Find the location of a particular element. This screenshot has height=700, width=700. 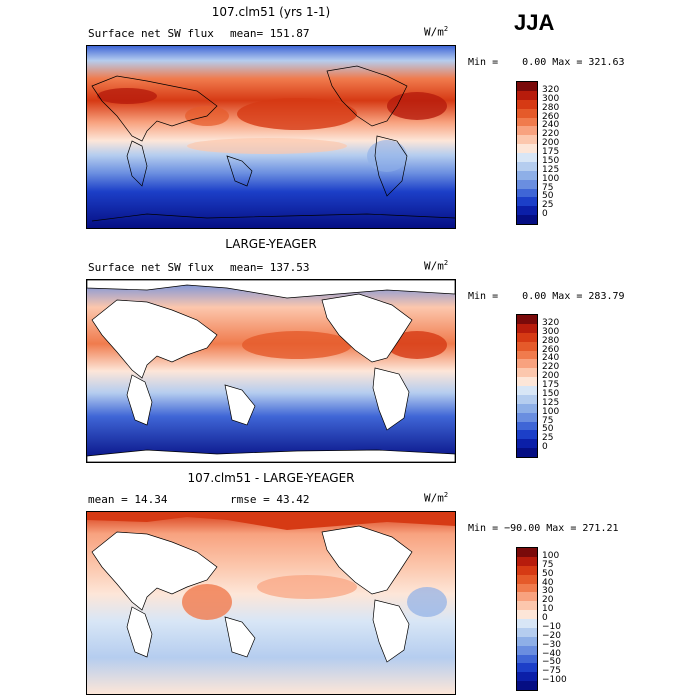

panel-1-units: W/m2 is located at coordinates (436, 32).